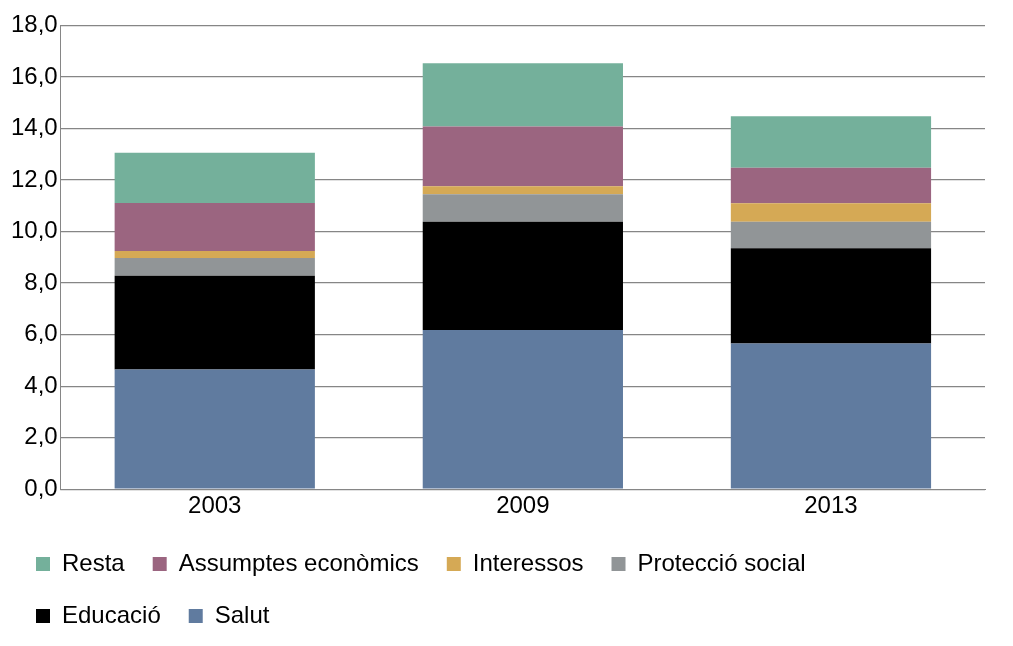 The image size is (1013, 646). Describe the element at coordinates (831, 505) in the screenshot. I see `x-tick-label: 2013` at that location.